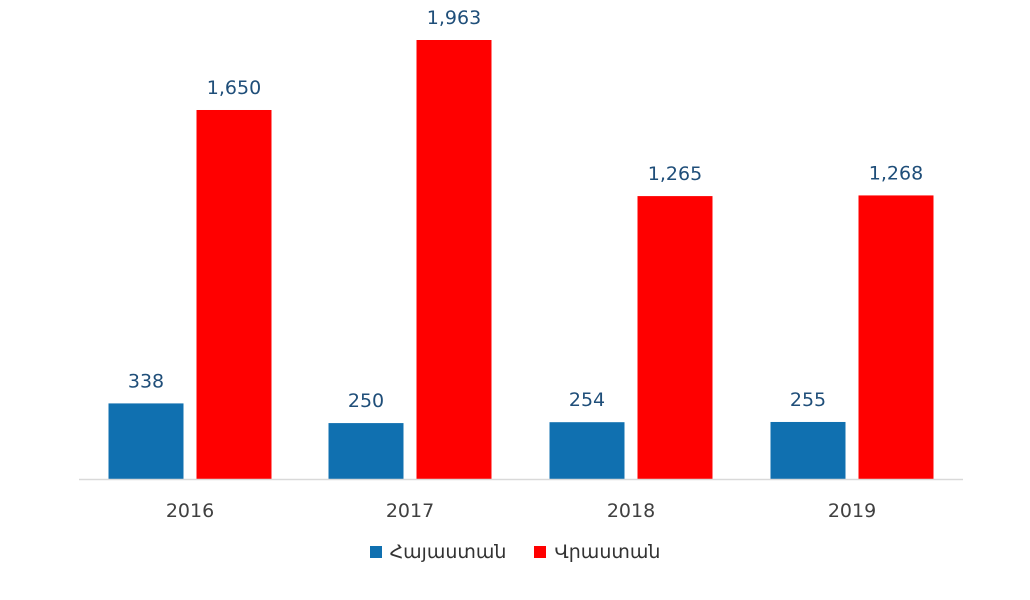 The width and height of the screenshot is (1030, 600). I want to click on x-tick-label-2019: 2019, so click(852, 511).